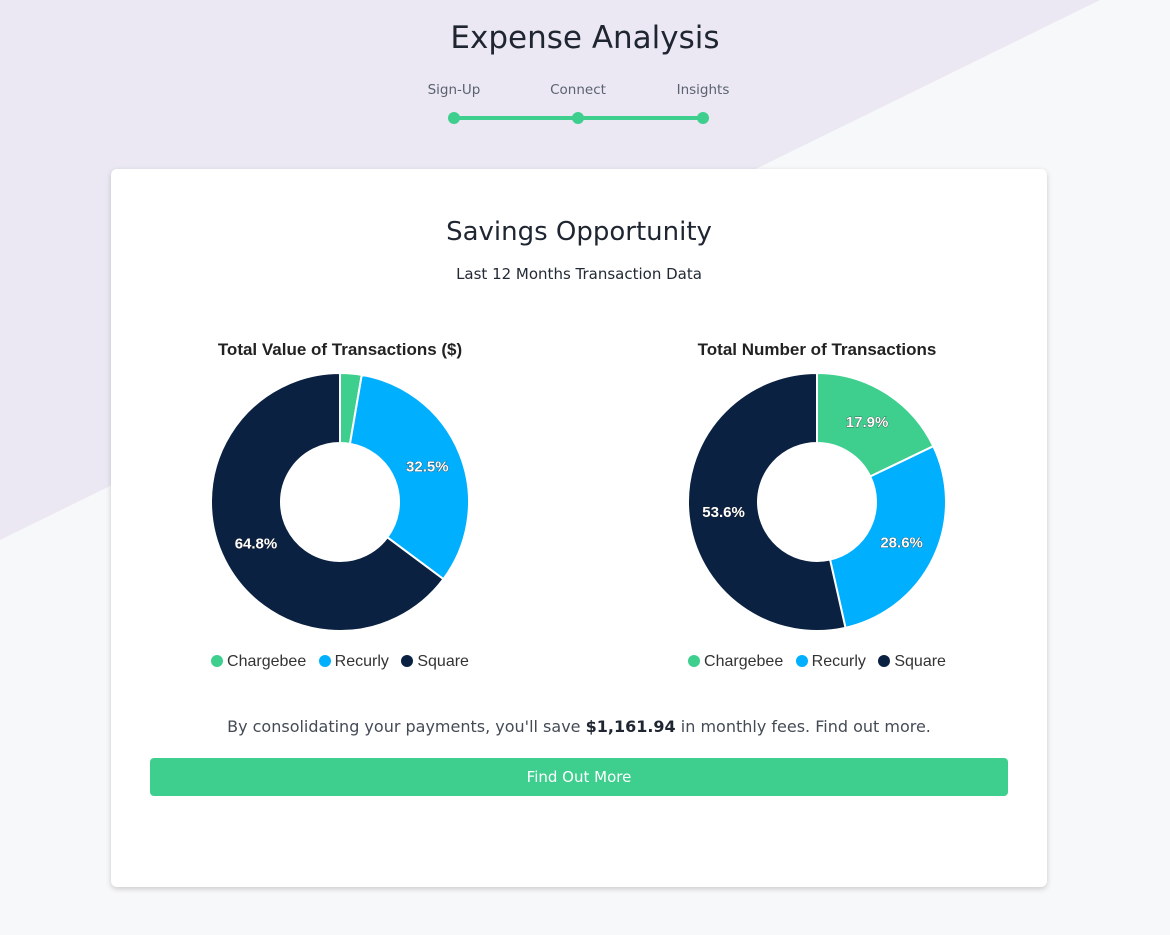  Describe the element at coordinates (703, 118) in the screenshot. I see `step-dot-insights` at that location.